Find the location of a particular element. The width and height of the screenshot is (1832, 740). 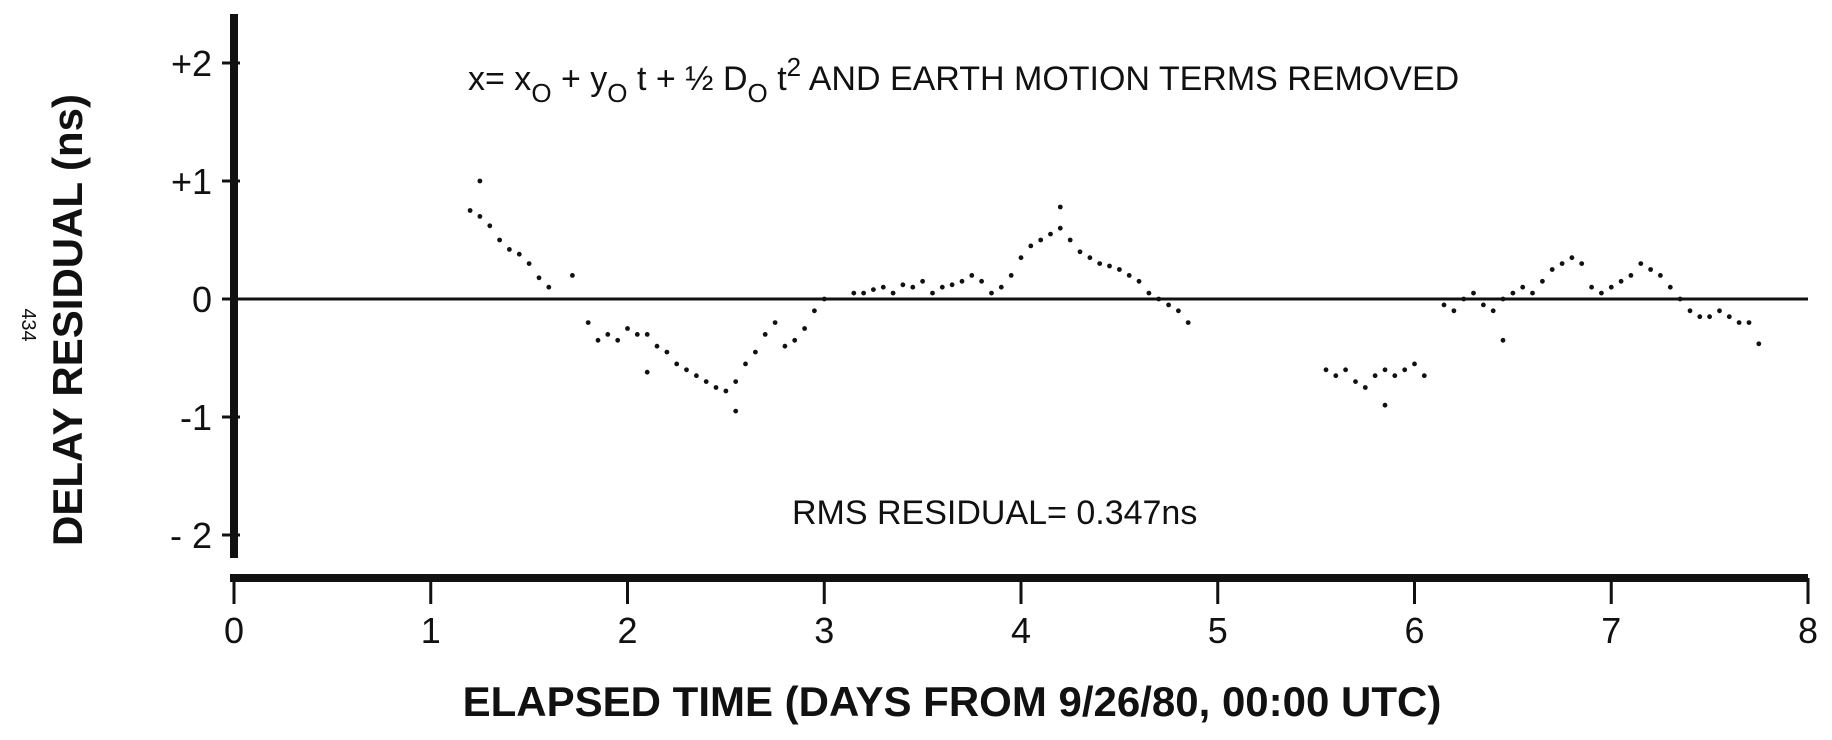

formula-x-sub: O is located at coordinates (541, 93).